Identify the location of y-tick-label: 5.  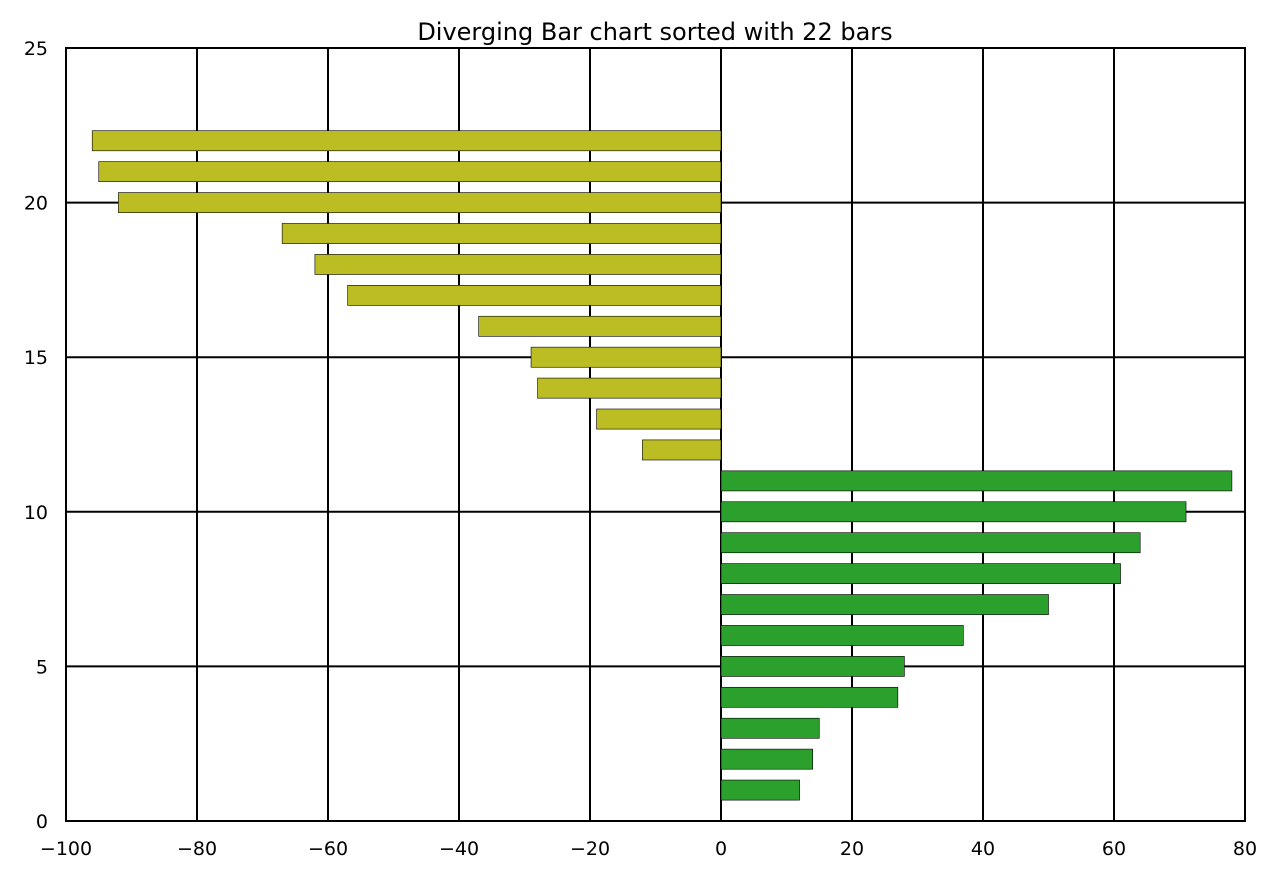
(42, 667).